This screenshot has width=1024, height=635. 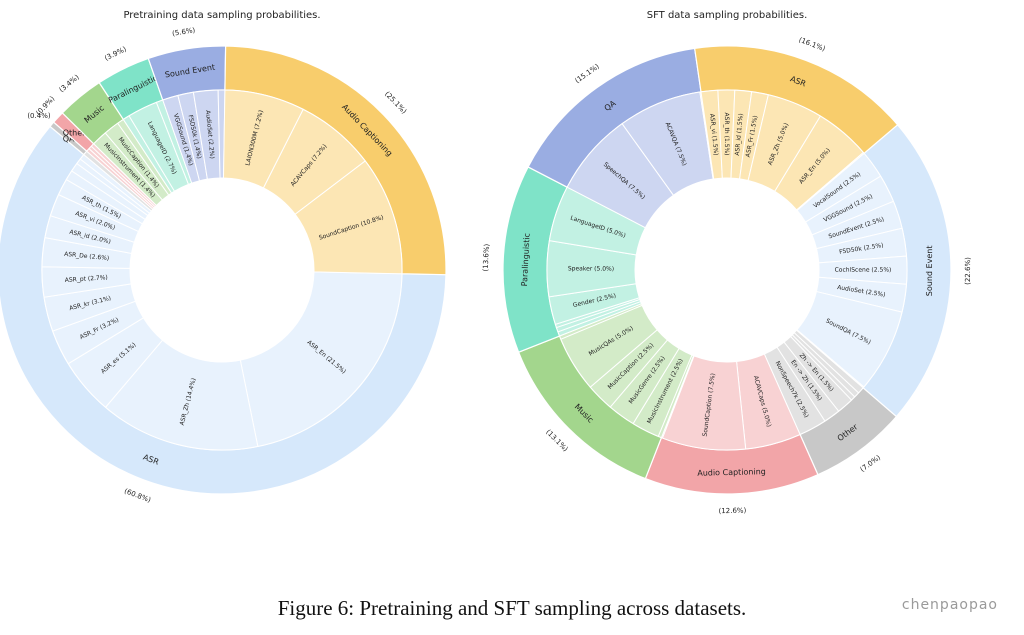 I want to click on inner-label: CochlScene (2.5%), so click(x=863, y=270).